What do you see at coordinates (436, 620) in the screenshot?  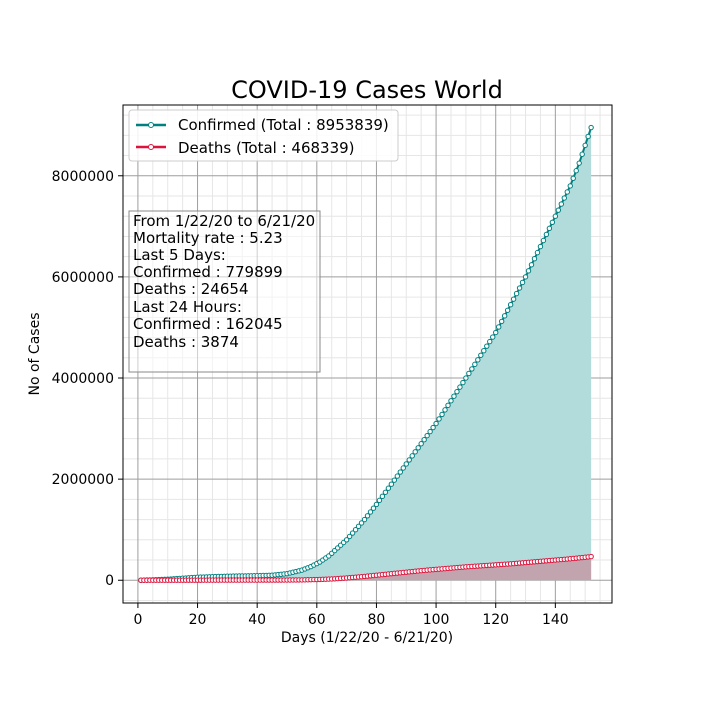 I see `x-tick-label: 100` at bounding box center [436, 620].